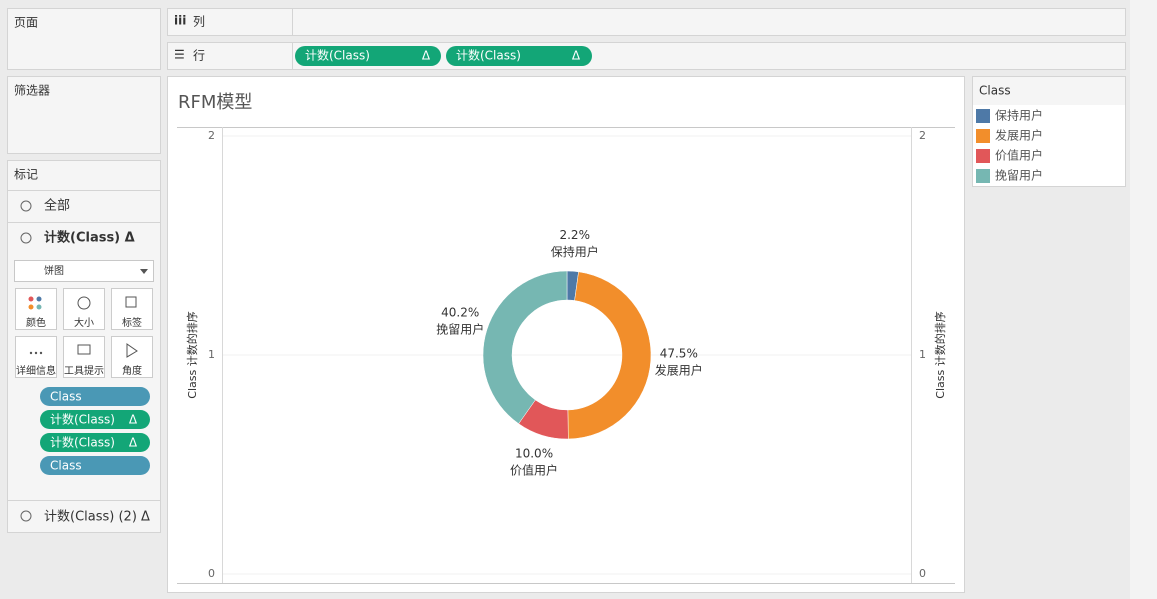  I want to click on value-label: 10.0%, so click(534, 454).